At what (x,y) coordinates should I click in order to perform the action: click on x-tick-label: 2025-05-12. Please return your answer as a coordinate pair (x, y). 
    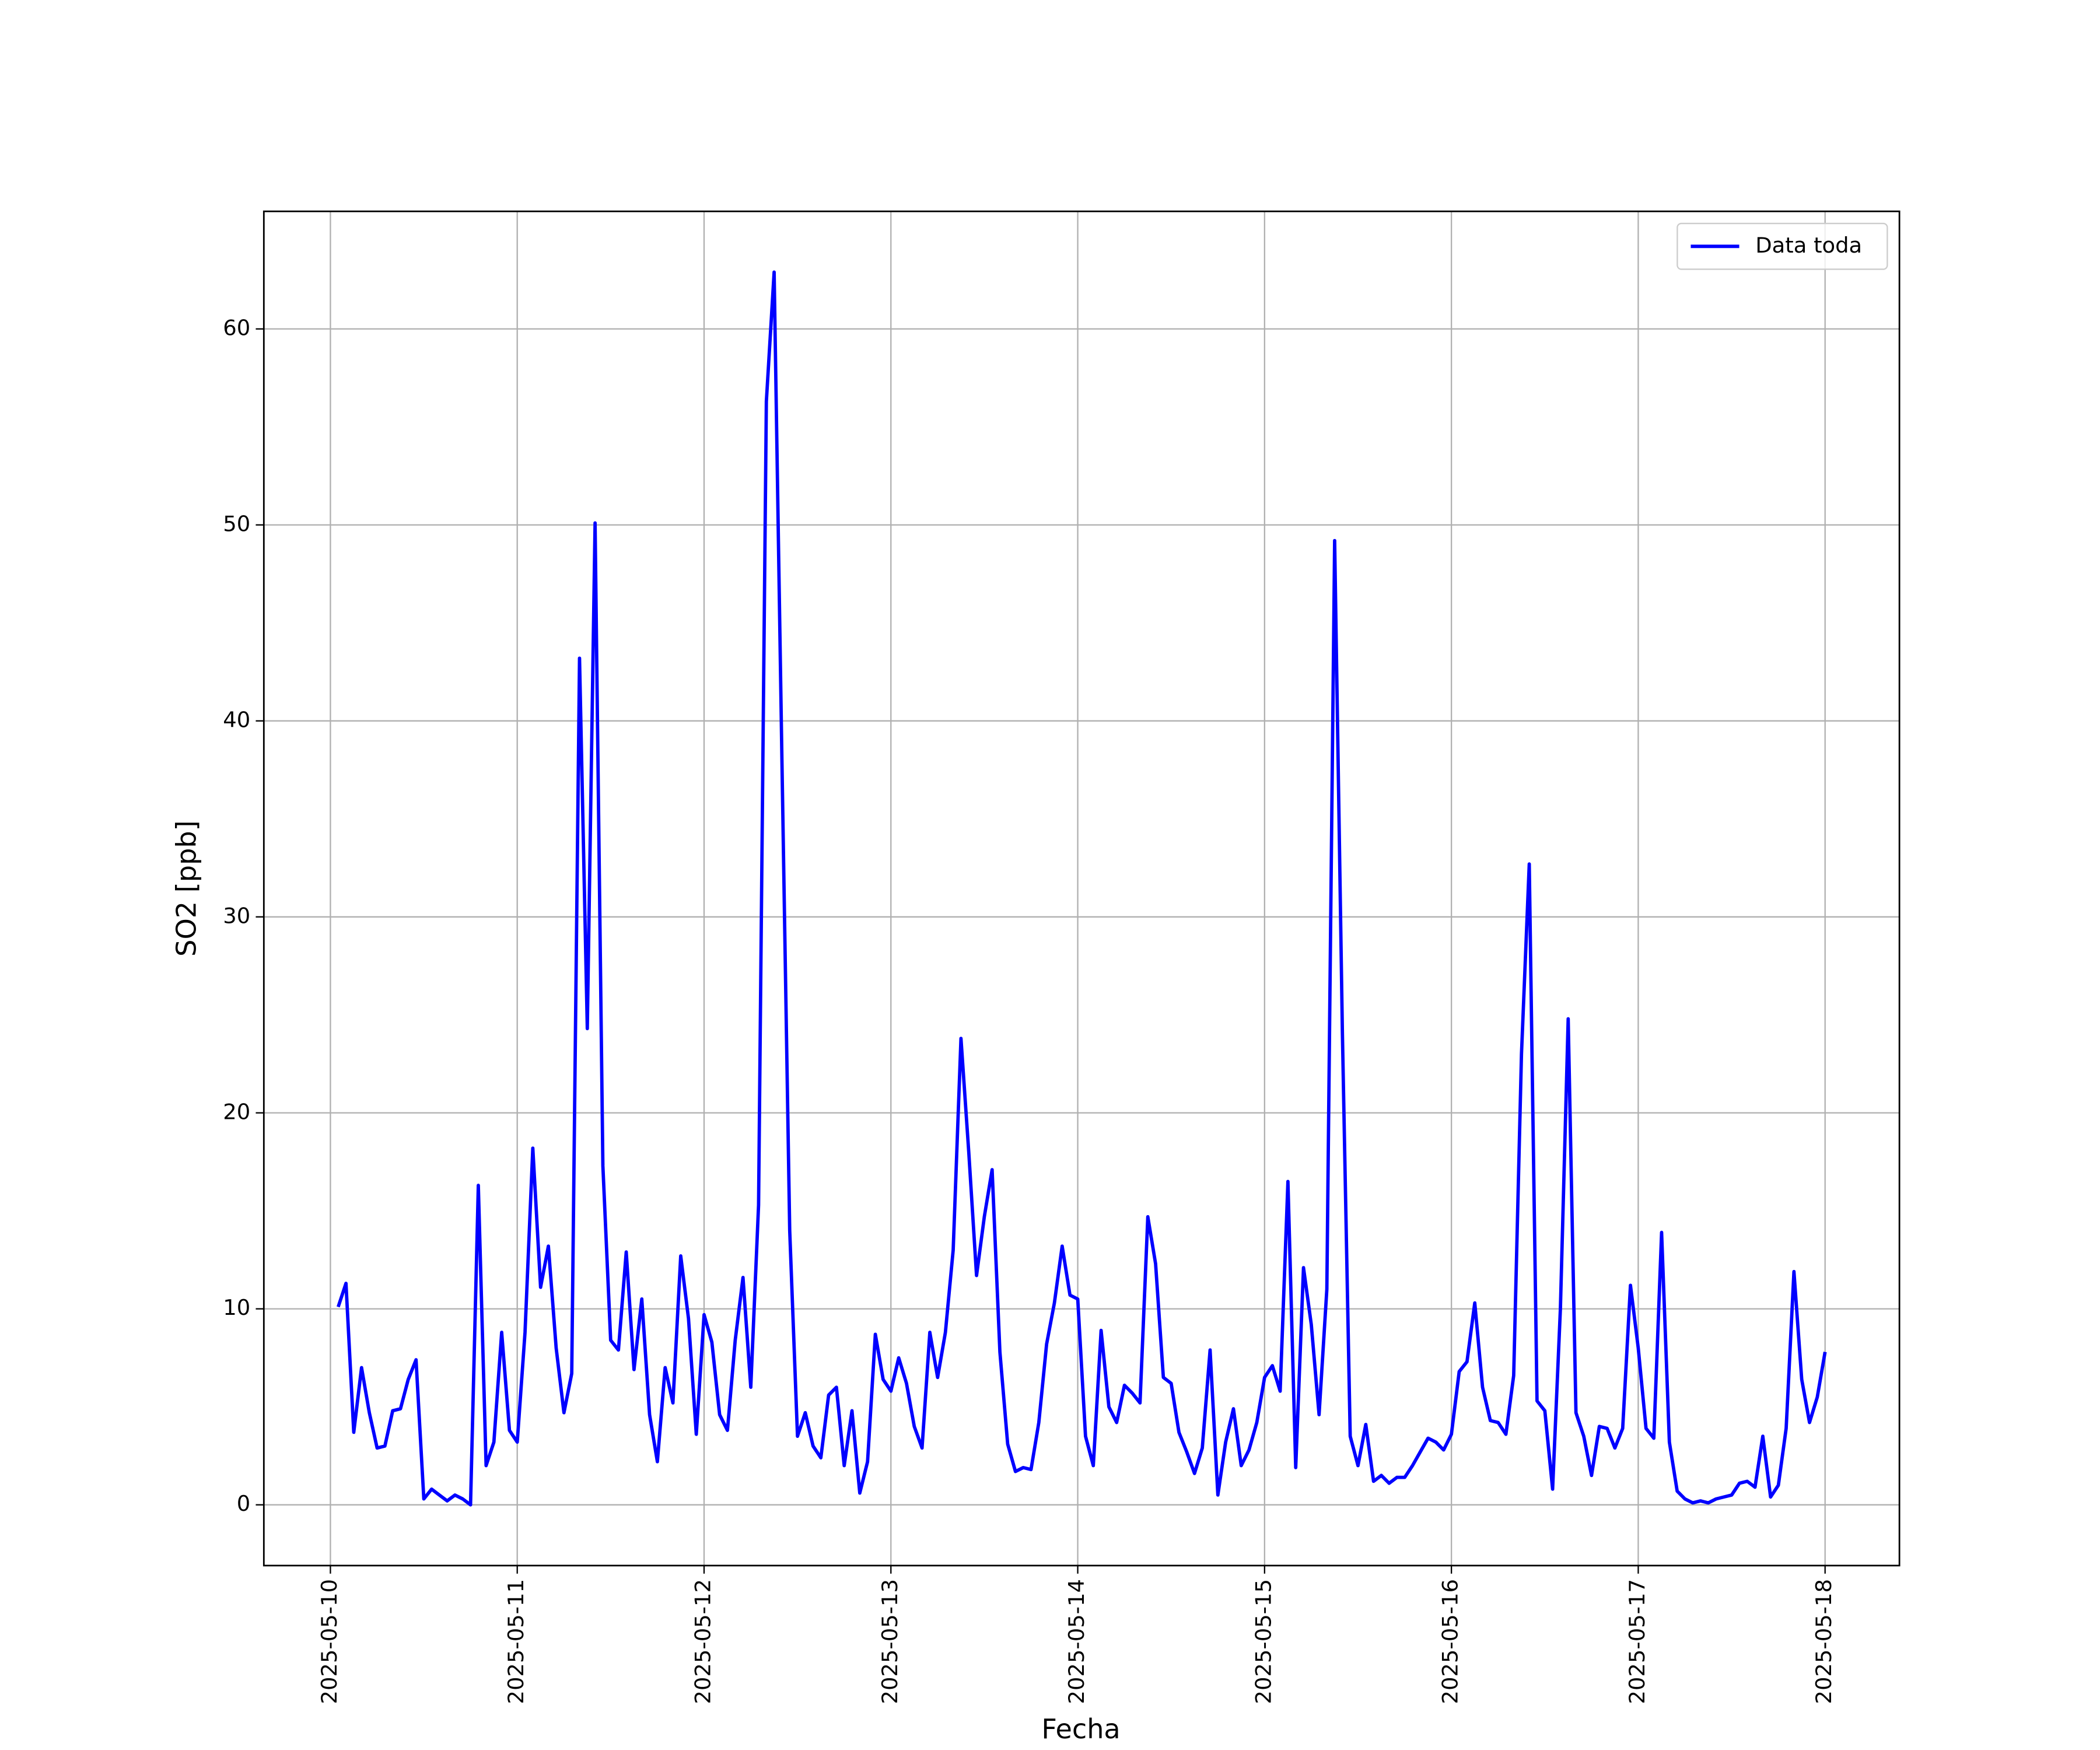
    Looking at the image, I should click on (702, 1641).